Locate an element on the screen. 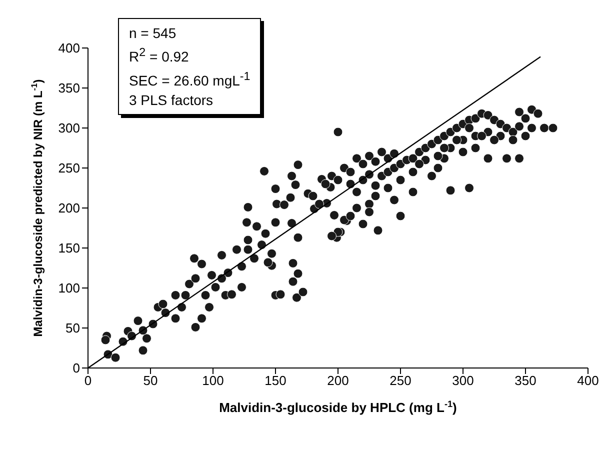  y-tick-label: 200 is located at coordinates (69, 208).